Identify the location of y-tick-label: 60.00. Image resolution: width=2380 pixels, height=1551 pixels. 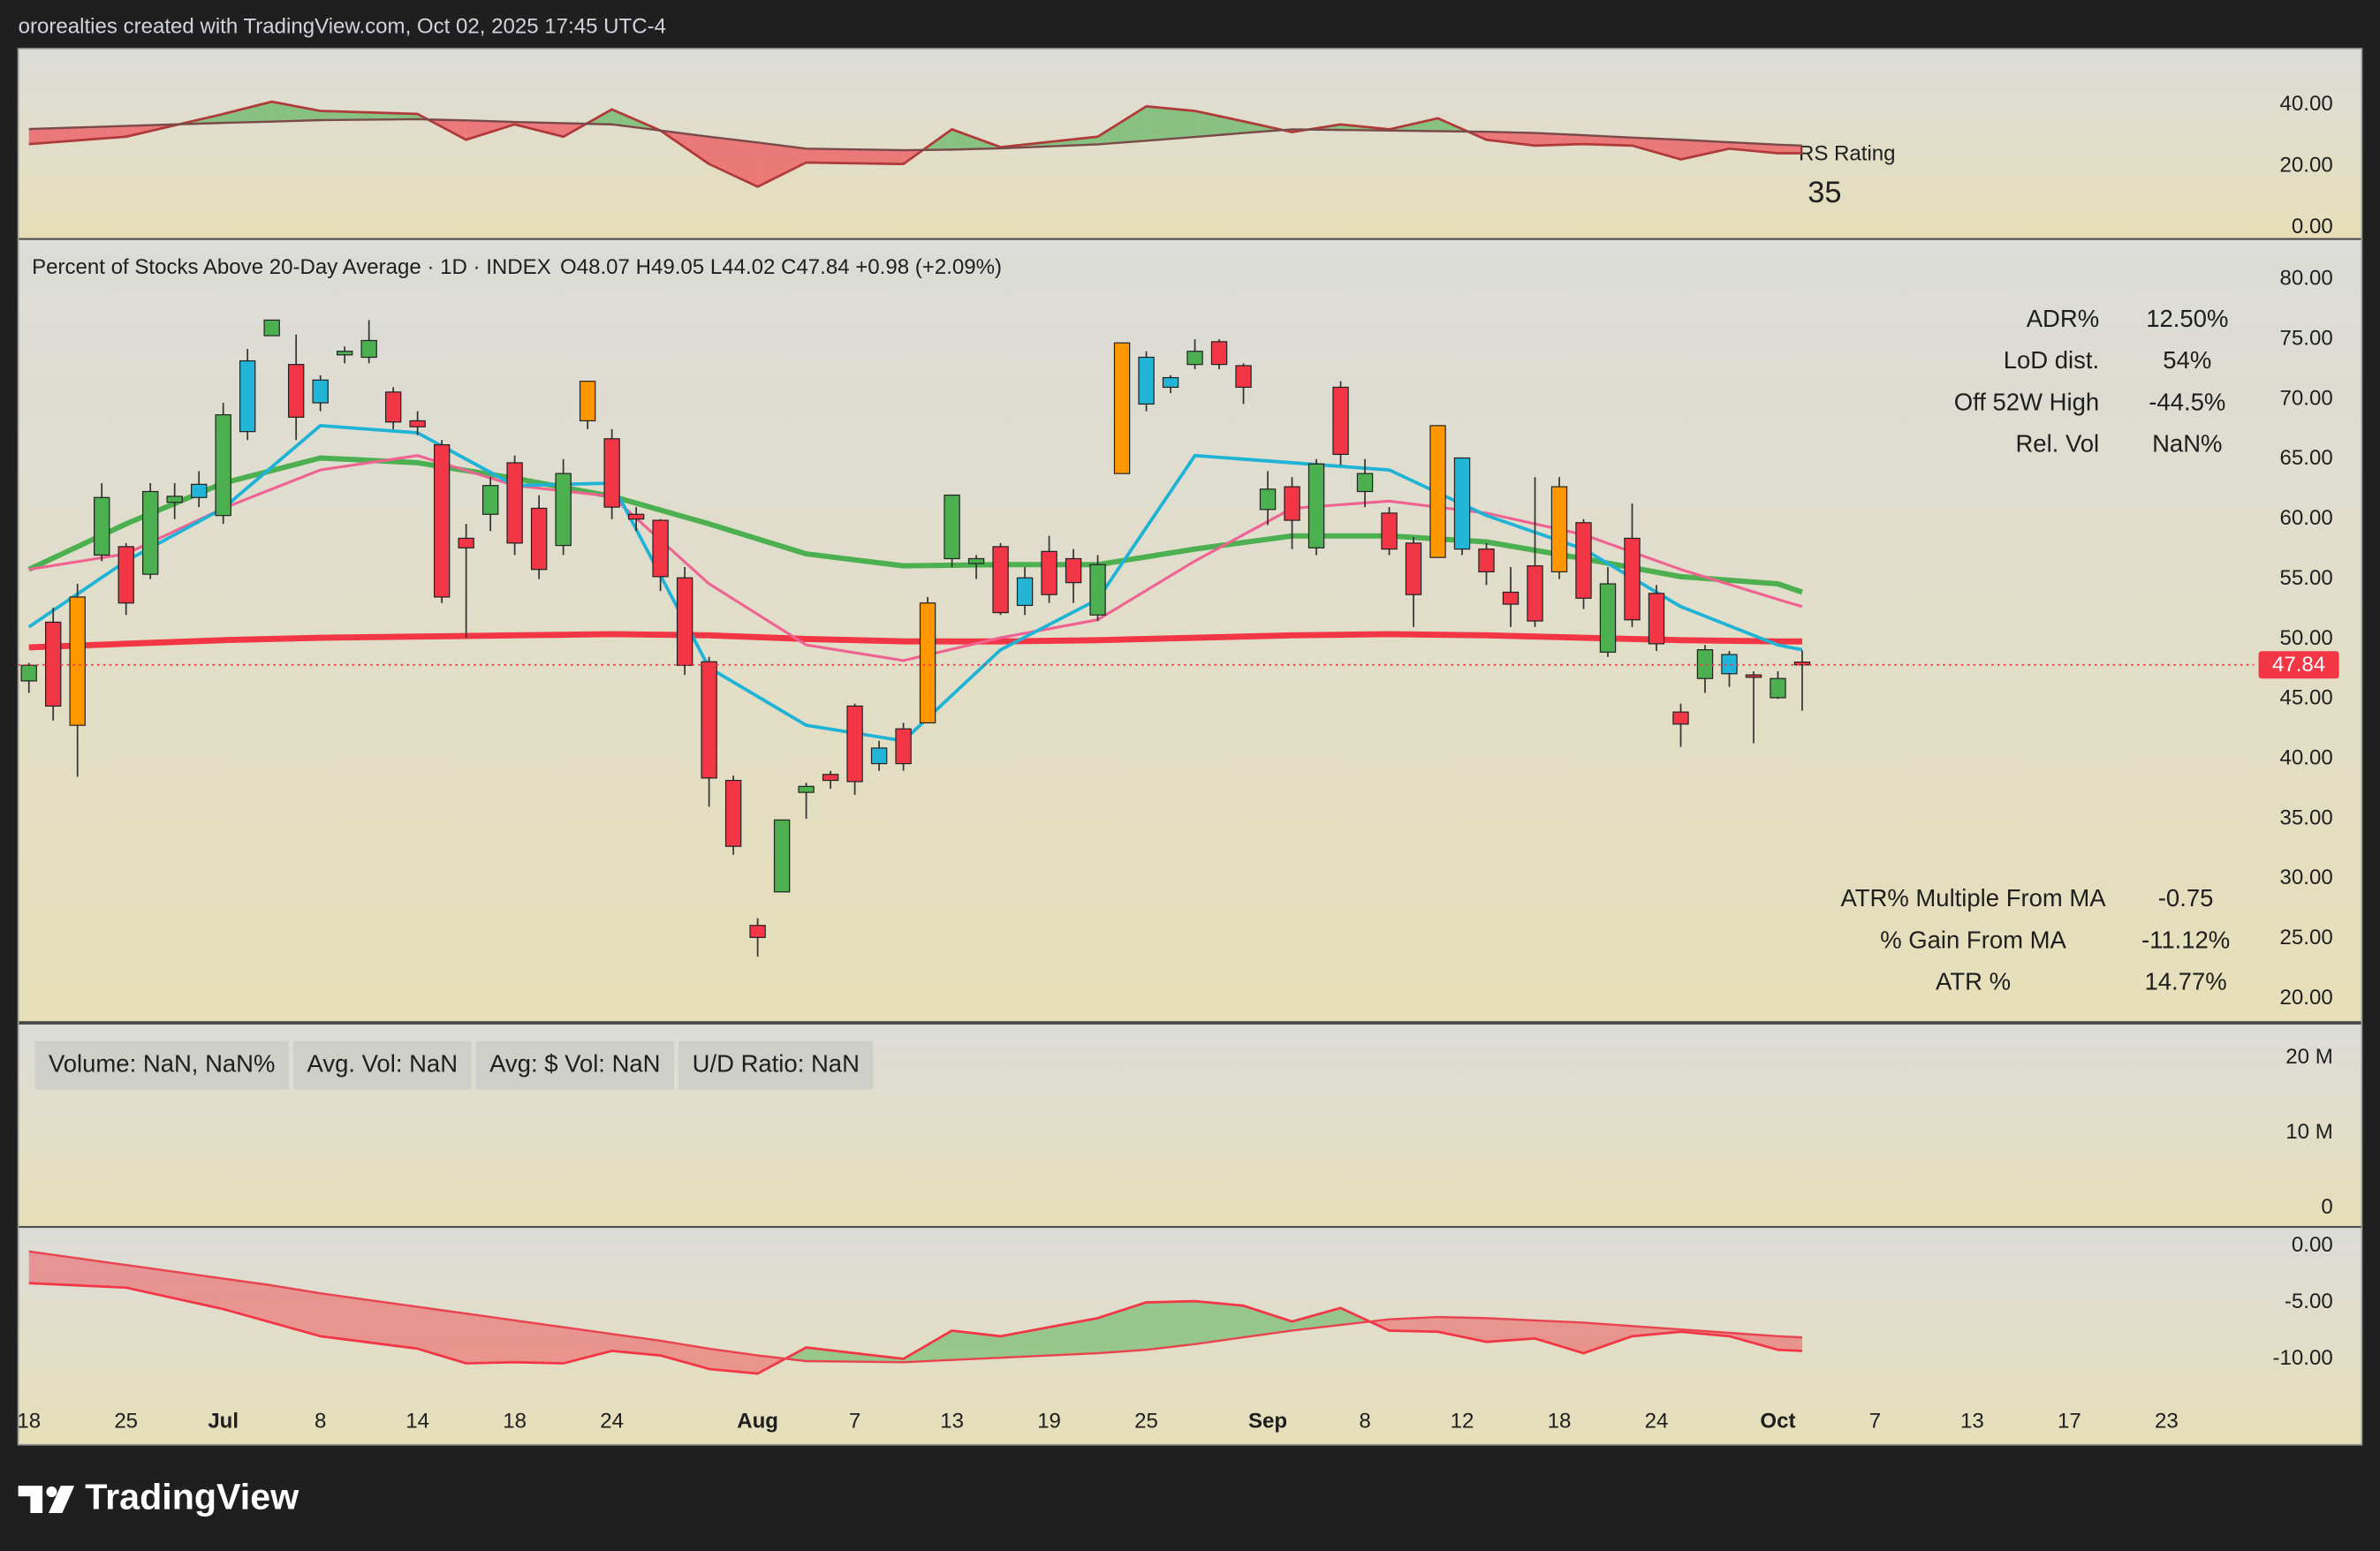
(2306, 518).